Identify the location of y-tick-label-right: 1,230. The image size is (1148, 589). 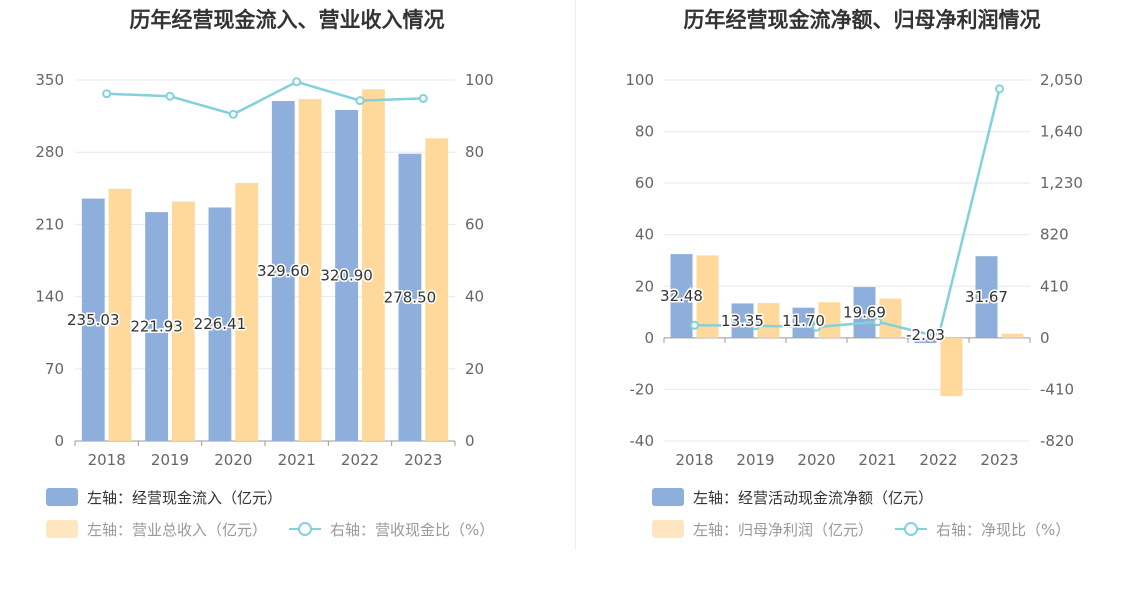
(1061, 183).